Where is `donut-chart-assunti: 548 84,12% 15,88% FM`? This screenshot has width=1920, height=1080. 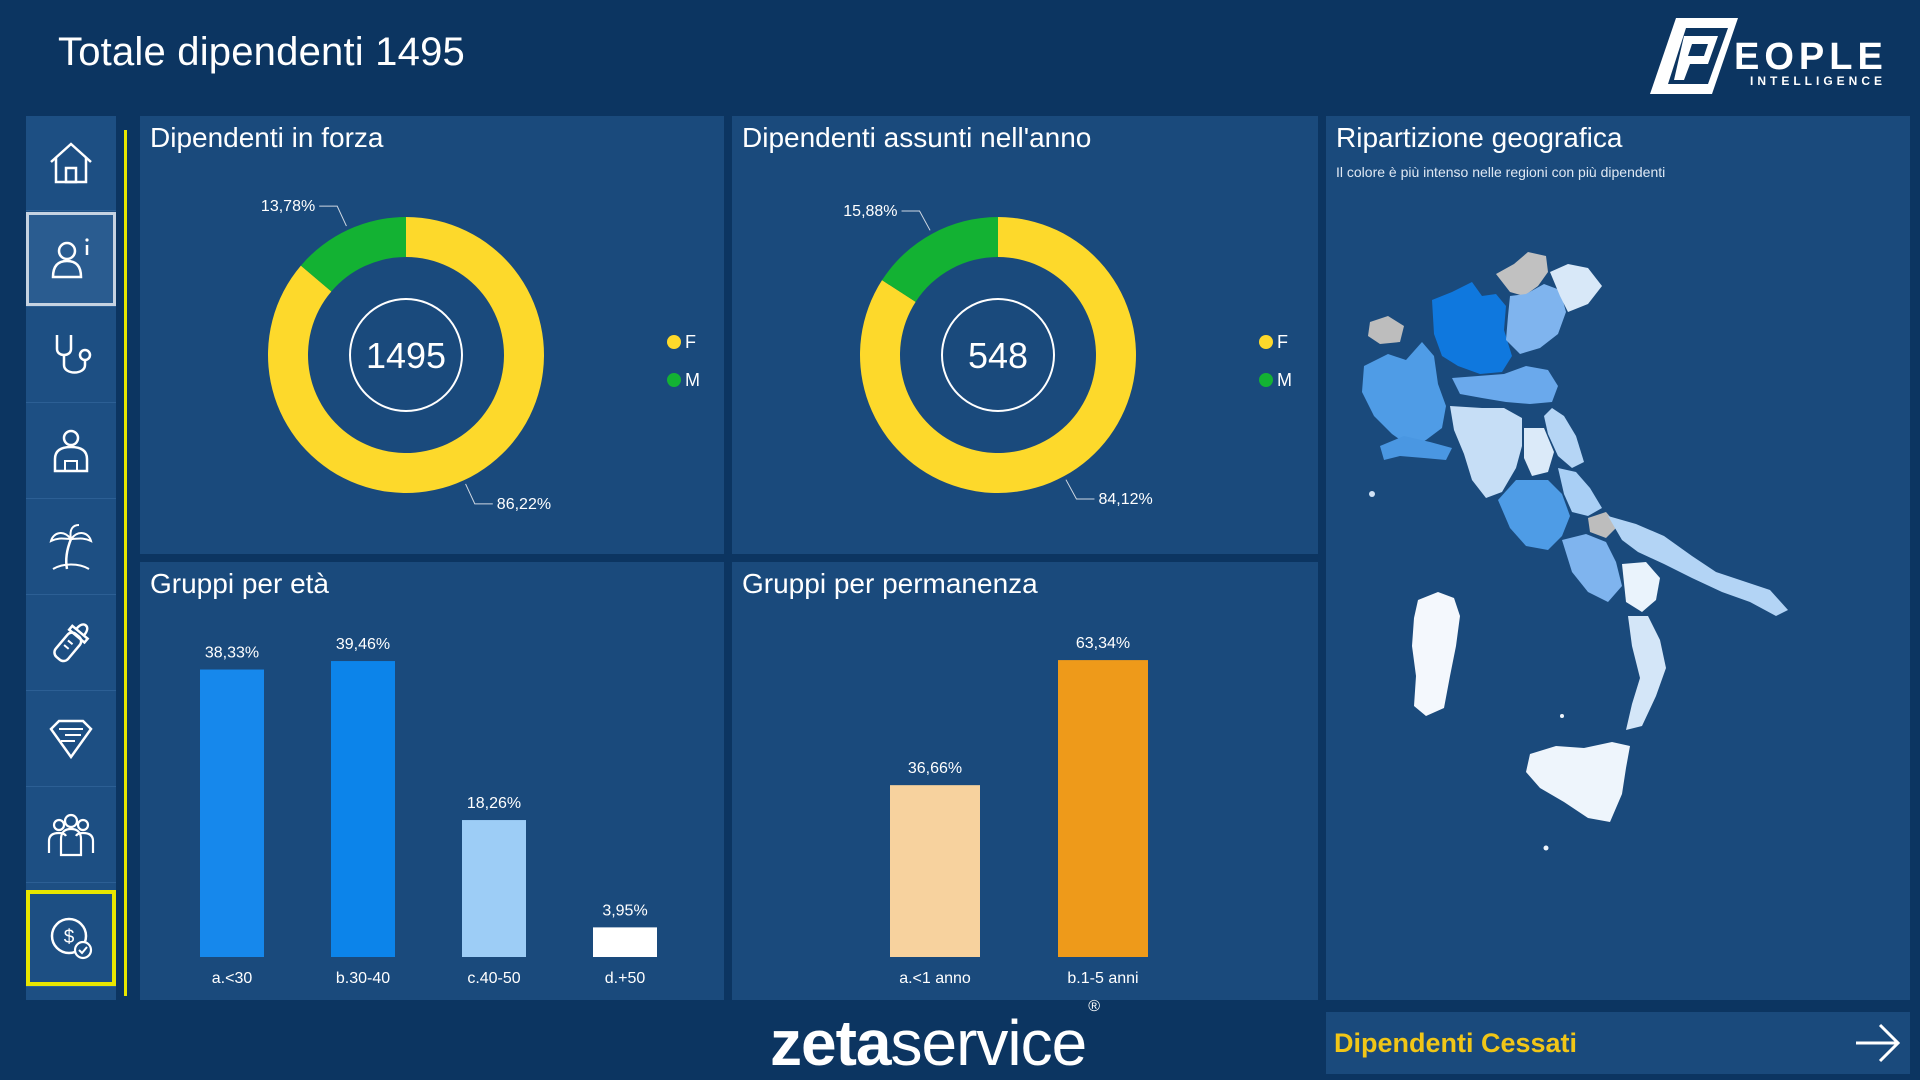 donut-chart-assunti: 548 84,12% 15,88% FM is located at coordinates (1067, 355).